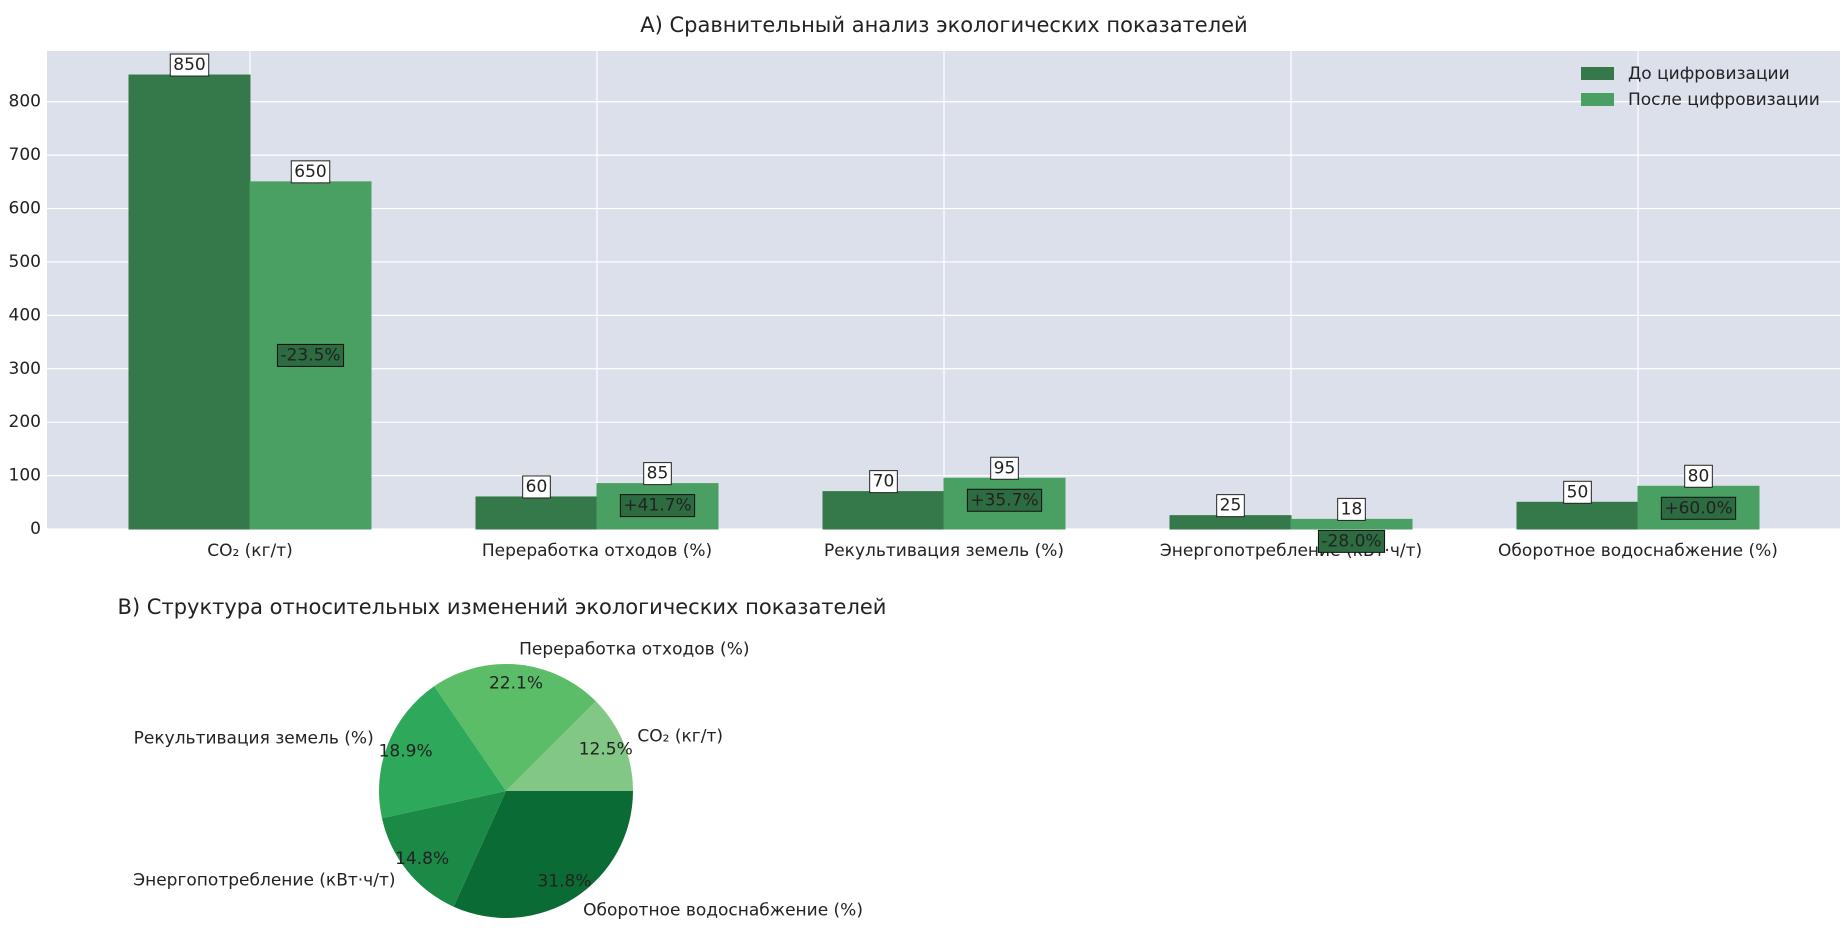  What do you see at coordinates (680, 737) in the screenshot?
I see `pie-category-label: CO₂ (кг/т)` at bounding box center [680, 737].